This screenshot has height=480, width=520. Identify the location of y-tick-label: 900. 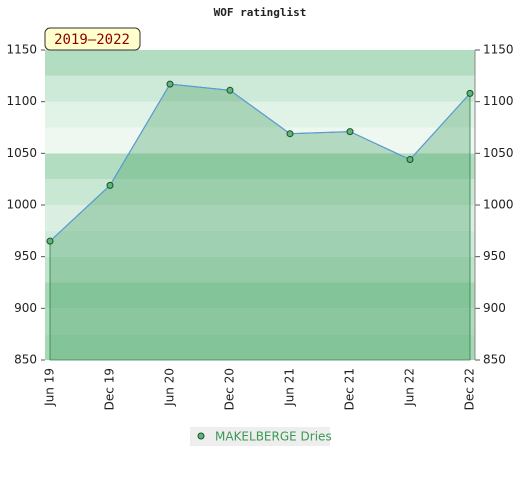
(25, 308).